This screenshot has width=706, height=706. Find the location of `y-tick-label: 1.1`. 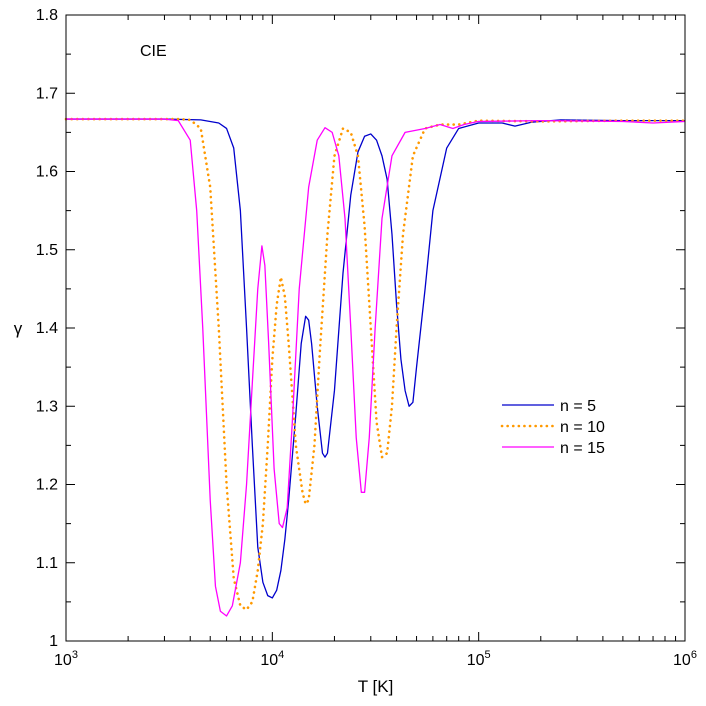

y-tick-label: 1.1 is located at coordinates (47, 563).